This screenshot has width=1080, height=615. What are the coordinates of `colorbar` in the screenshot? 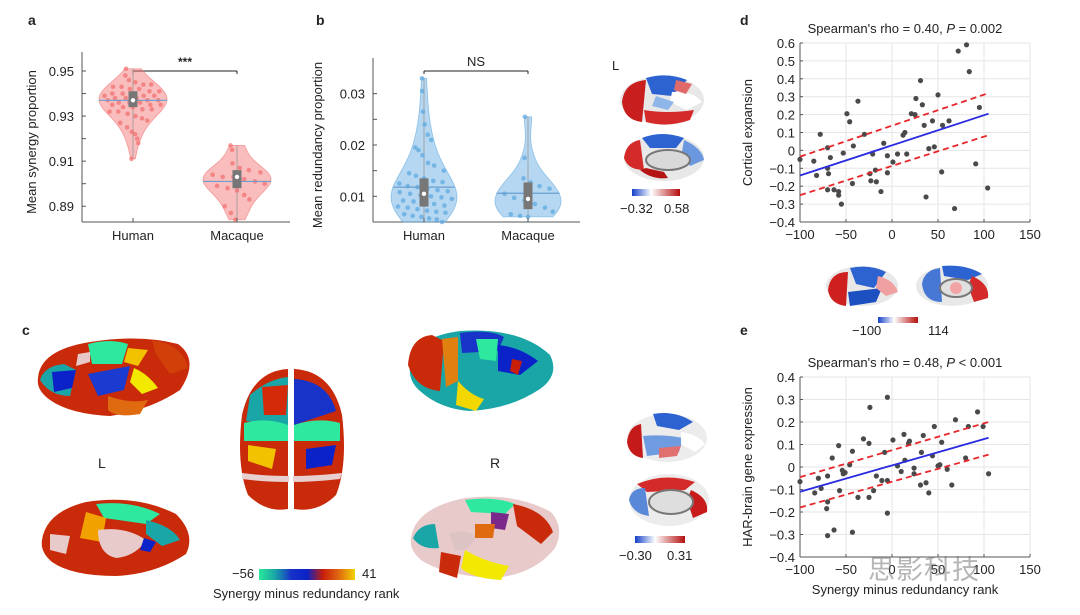 It's located at (660, 539).